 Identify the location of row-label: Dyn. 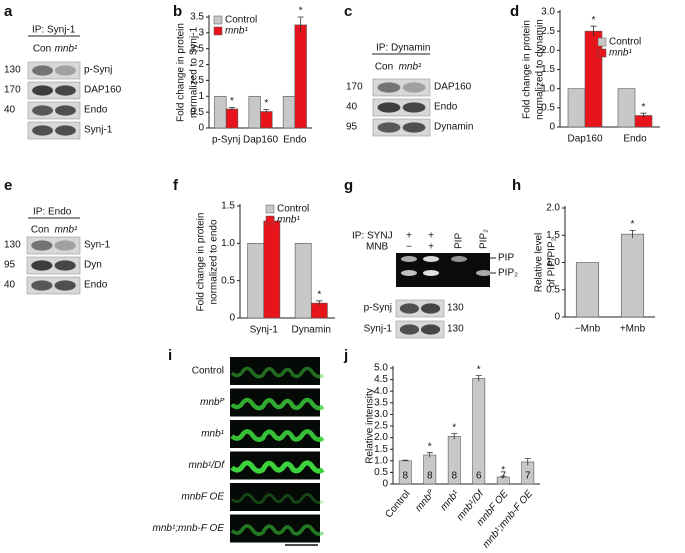
(93, 265).